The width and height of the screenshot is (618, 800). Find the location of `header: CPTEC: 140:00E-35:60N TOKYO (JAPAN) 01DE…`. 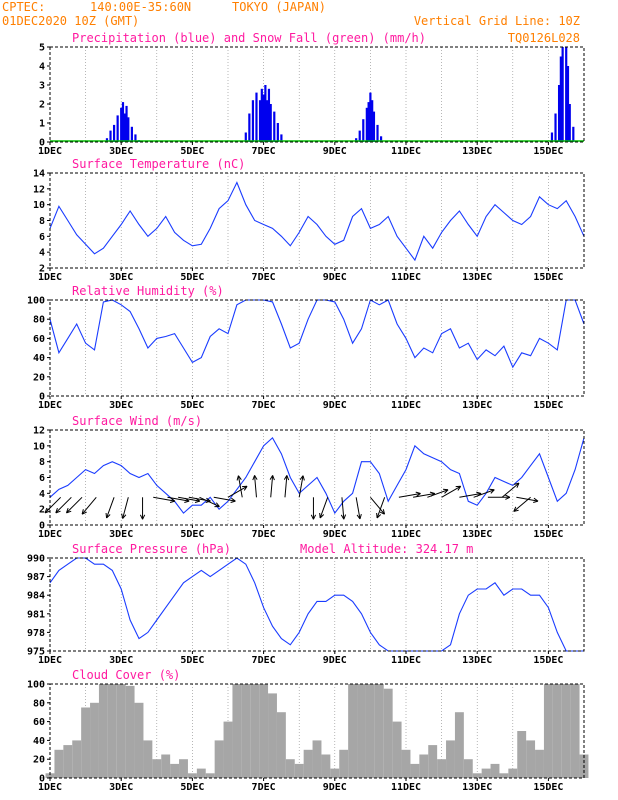

header: CPTEC: 140:00E-35:60N TOKYO (JAPAN) 01DE… is located at coordinates (291, 14).